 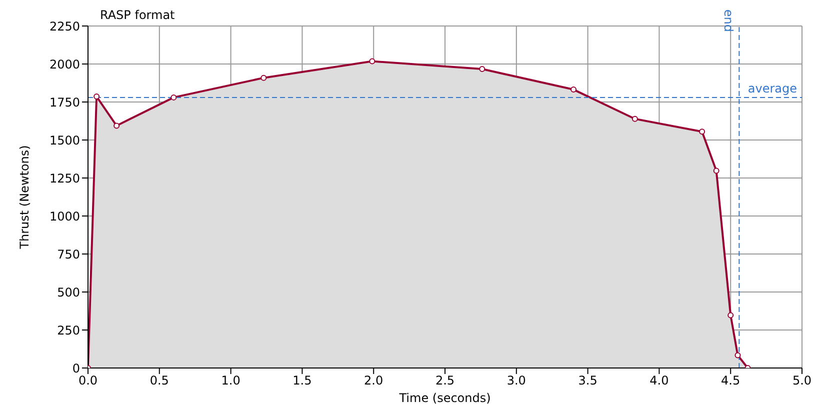 I want to click on x-tick-label: 2.5, so click(x=445, y=381).